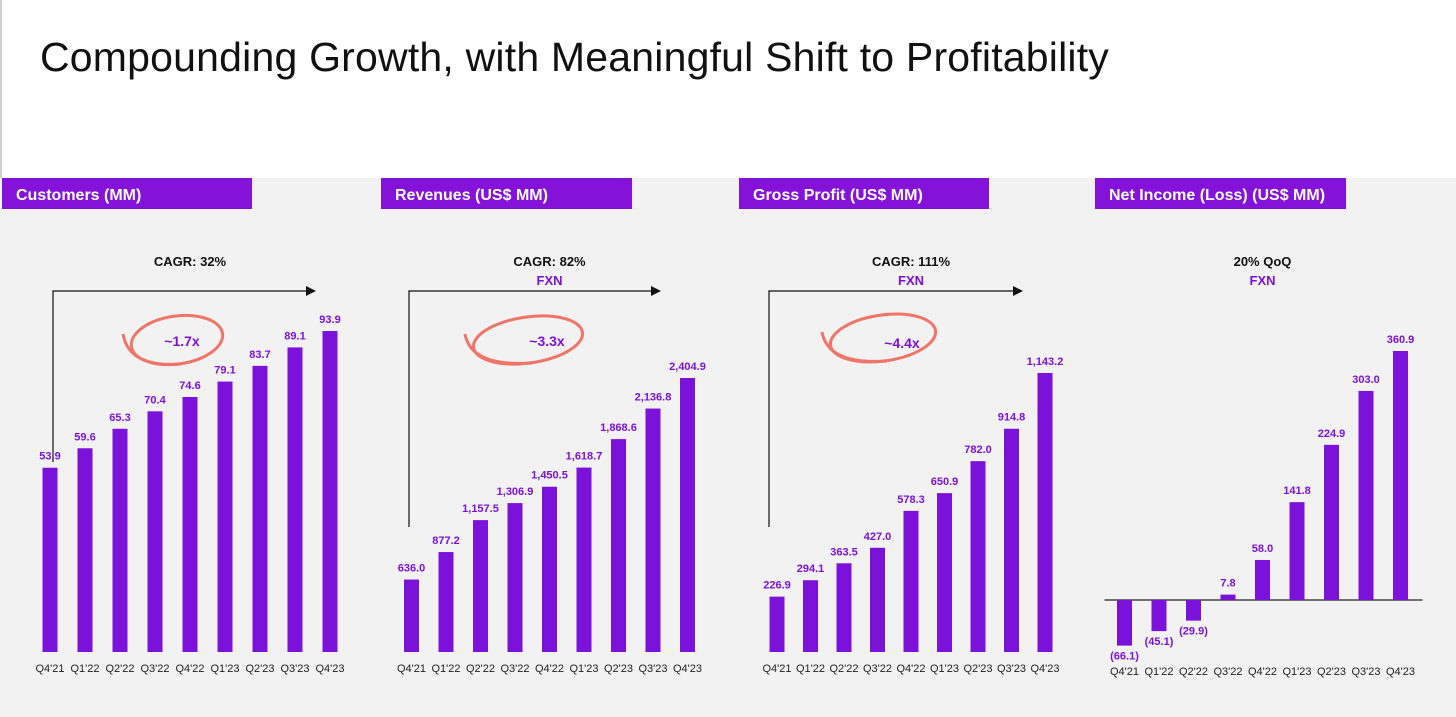 This screenshot has width=1456, height=717. What do you see at coordinates (1044, 669) in the screenshot?
I see `chart3-category-label: Q4'23` at bounding box center [1044, 669].